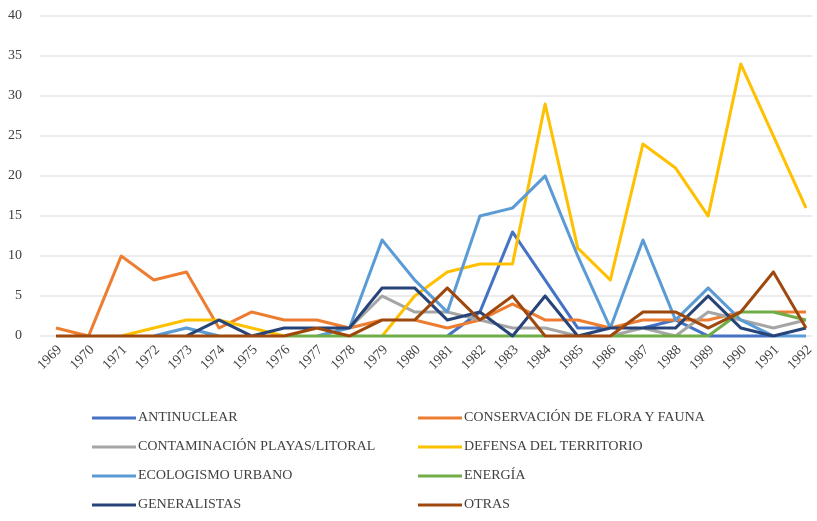 Image resolution: width=817 pixels, height=521 pixels. I want to click on y-tick-label: 35, so click(15, 55).